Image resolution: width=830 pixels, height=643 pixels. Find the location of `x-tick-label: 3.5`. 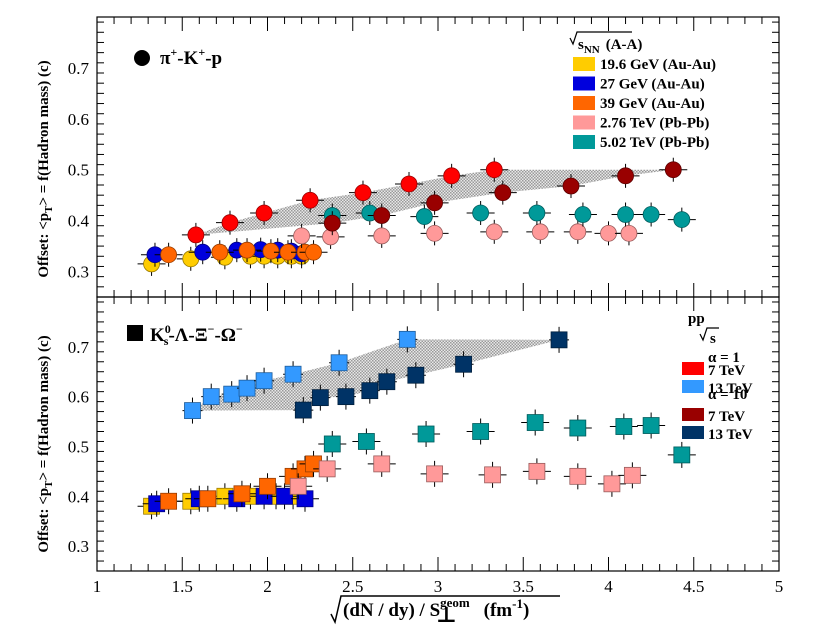

x-tick-label: 3.5 is located at coordinates (523, 586).